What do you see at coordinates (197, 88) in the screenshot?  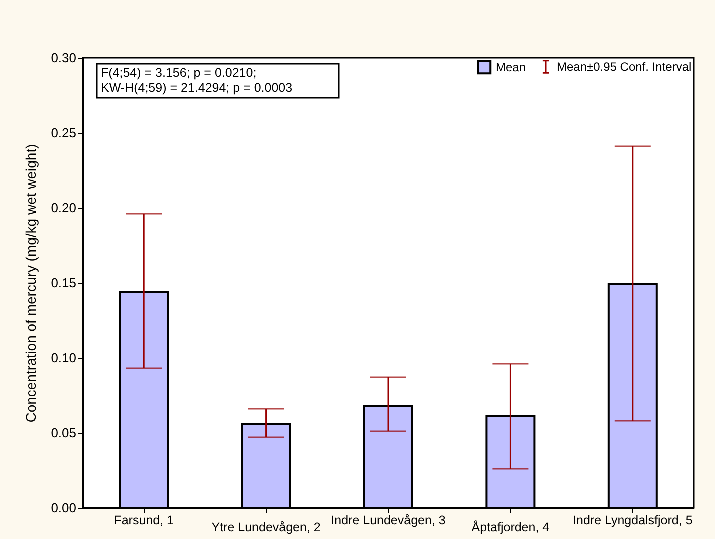 I see `annotation: KW-H(4;59) = 21.4294; p = 0.0003` at bounding box center [197, 88].